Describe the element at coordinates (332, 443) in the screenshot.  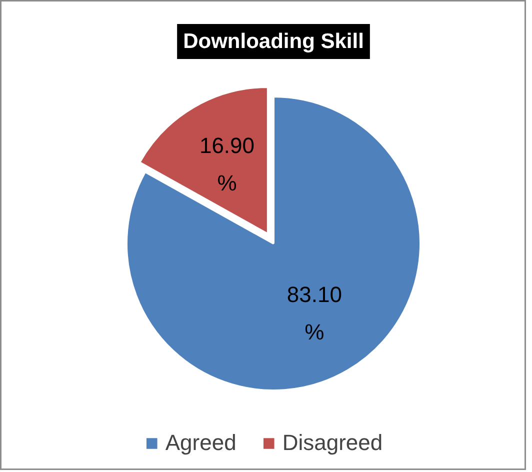
I see `legend-label: Disagreed` at that location.